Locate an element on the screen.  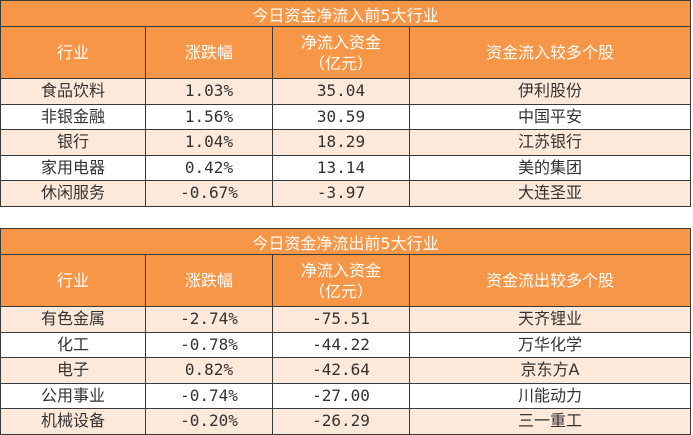
netflow-cell: 13.14 is located at coordinates (341, 167).